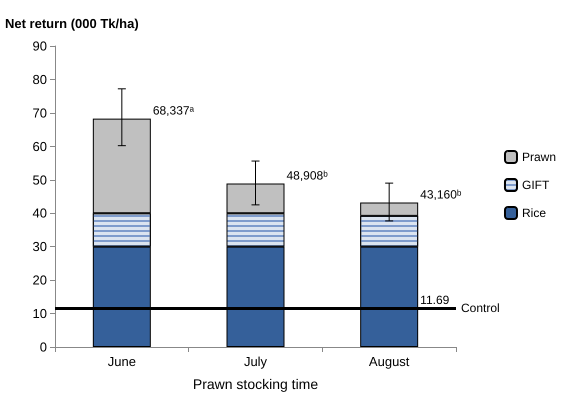  What do you see at coordinates (72, 23) in the screenshot?
I see `y-axis-title: Net return (000 Tk/ha)` at bounding box center [72, 23].